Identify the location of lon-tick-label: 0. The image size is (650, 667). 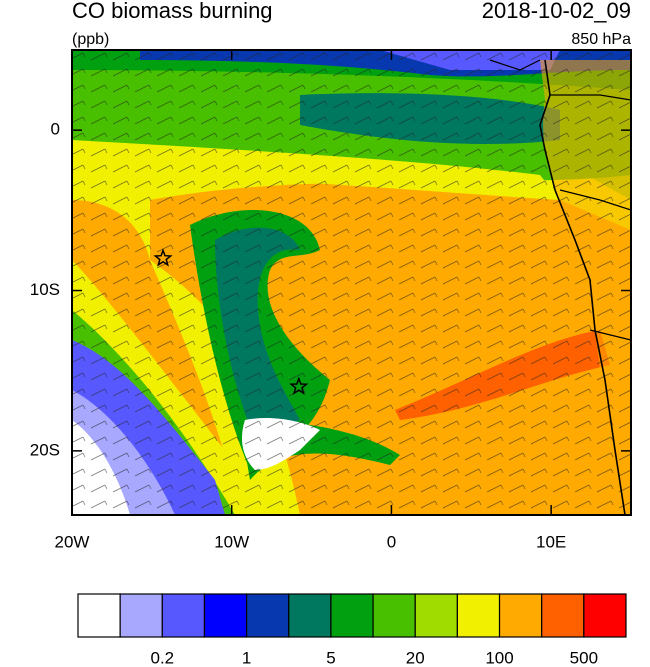
(391, 541).